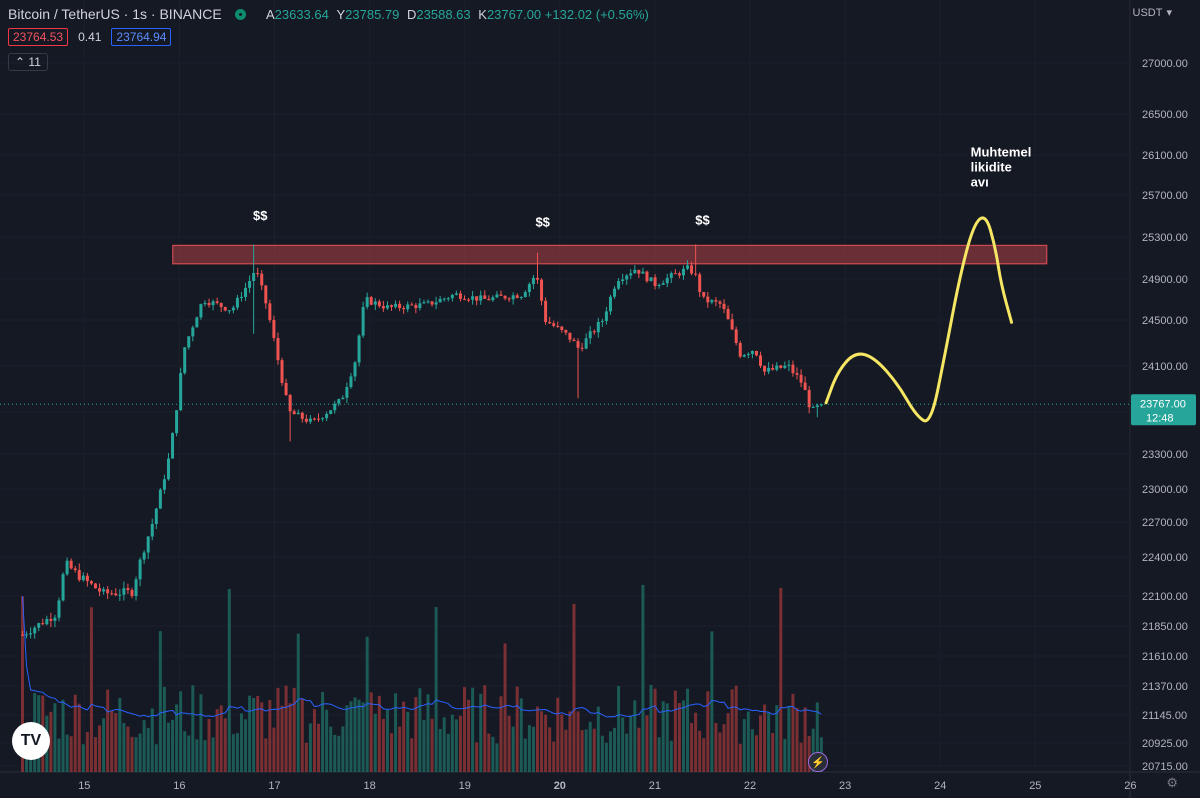 This screenshot has height=798, width=1200. What do you see at coordinates (141, 37) in the screenshot?
I see `buy-button: 23764.94` at bounding box center [141, 37].